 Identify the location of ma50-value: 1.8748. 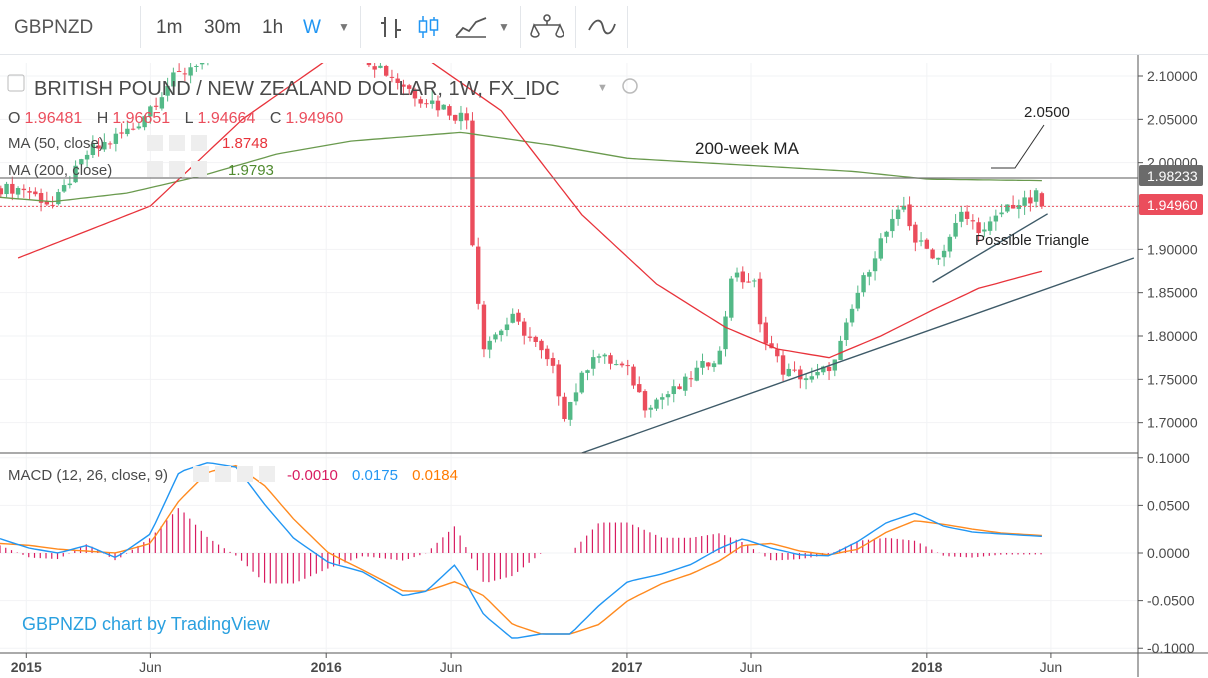
(245, 143).